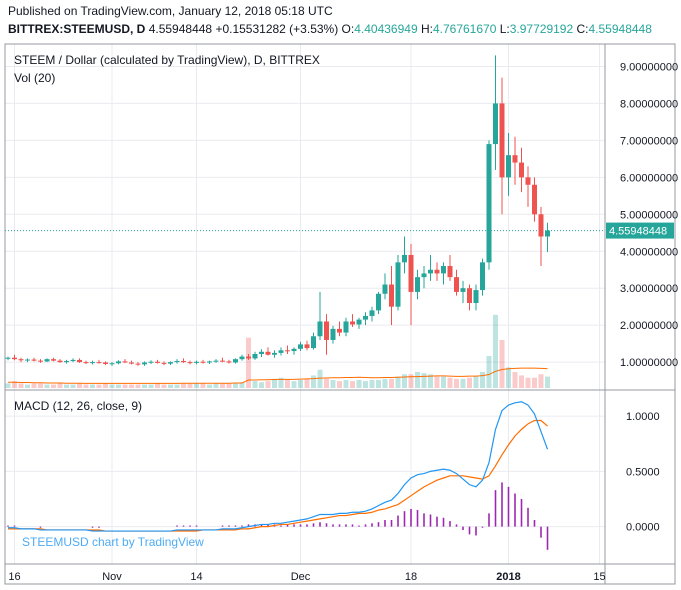 This screenshot has height=590, width=681. Describe the element at coordinates (620, 29) in the screenshot. I see `close-value: 4.55948448` at that location.